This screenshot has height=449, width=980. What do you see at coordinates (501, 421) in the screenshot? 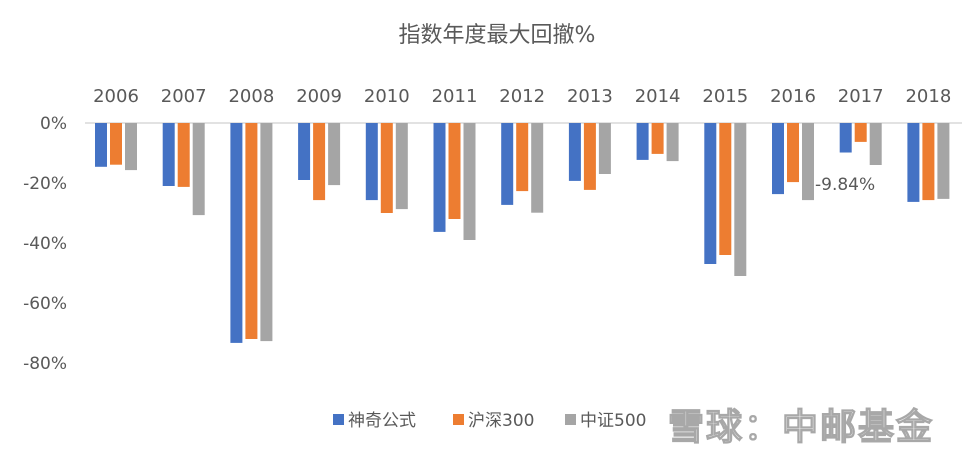
I see `legend-label: 沪深300` at bounding box center [501, 421].